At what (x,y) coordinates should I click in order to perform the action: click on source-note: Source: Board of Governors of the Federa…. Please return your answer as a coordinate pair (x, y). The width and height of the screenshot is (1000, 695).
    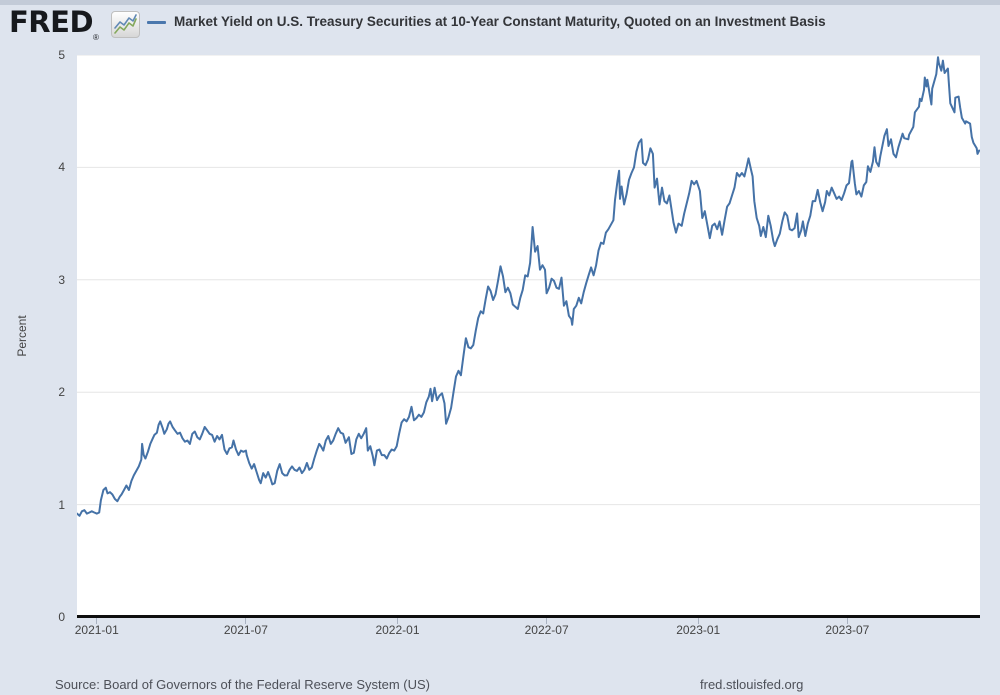
    Looking at the image, I should click on (242, 684).